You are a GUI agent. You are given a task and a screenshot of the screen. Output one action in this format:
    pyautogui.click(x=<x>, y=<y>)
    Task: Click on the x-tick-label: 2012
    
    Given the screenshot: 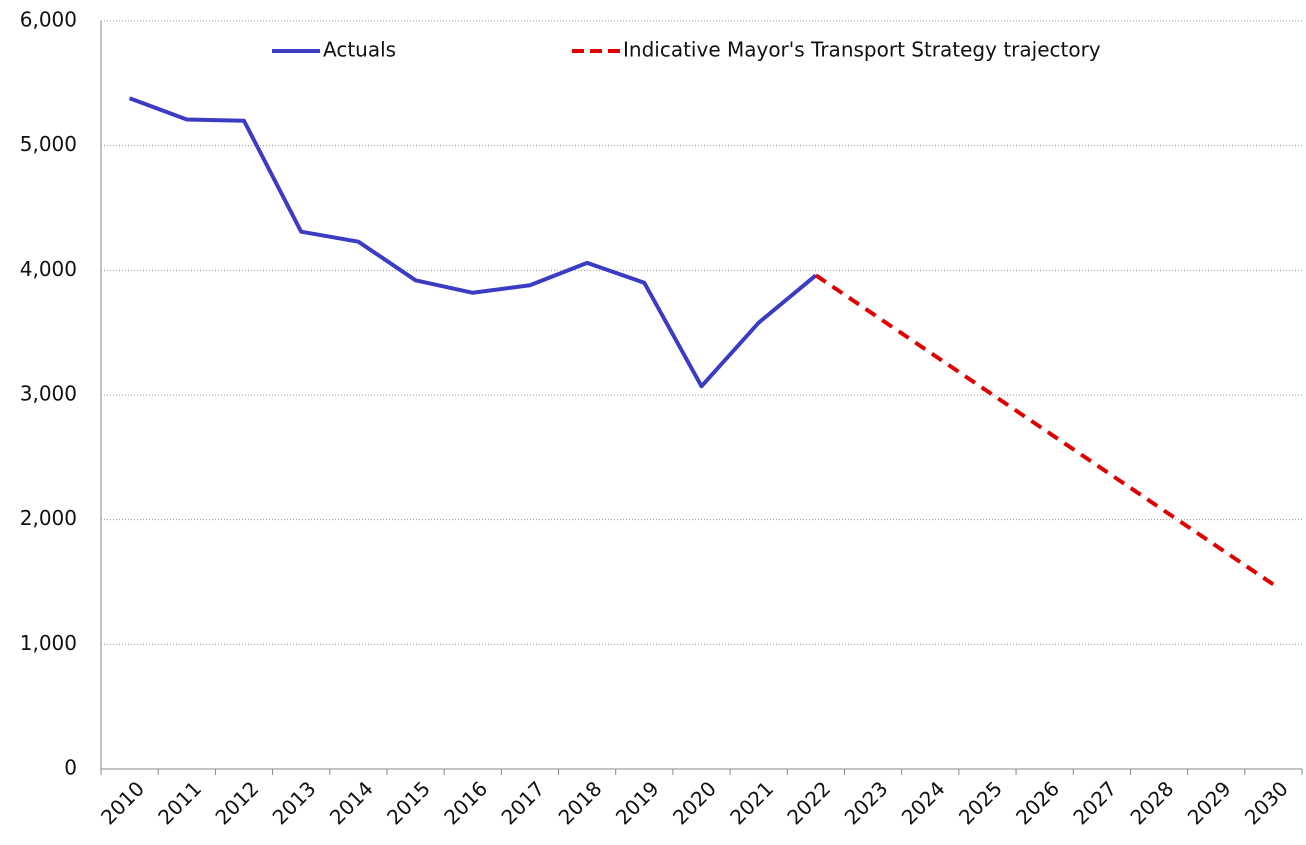 What is the action you would take?
    pyautogui.click(x=236, y=802)
    